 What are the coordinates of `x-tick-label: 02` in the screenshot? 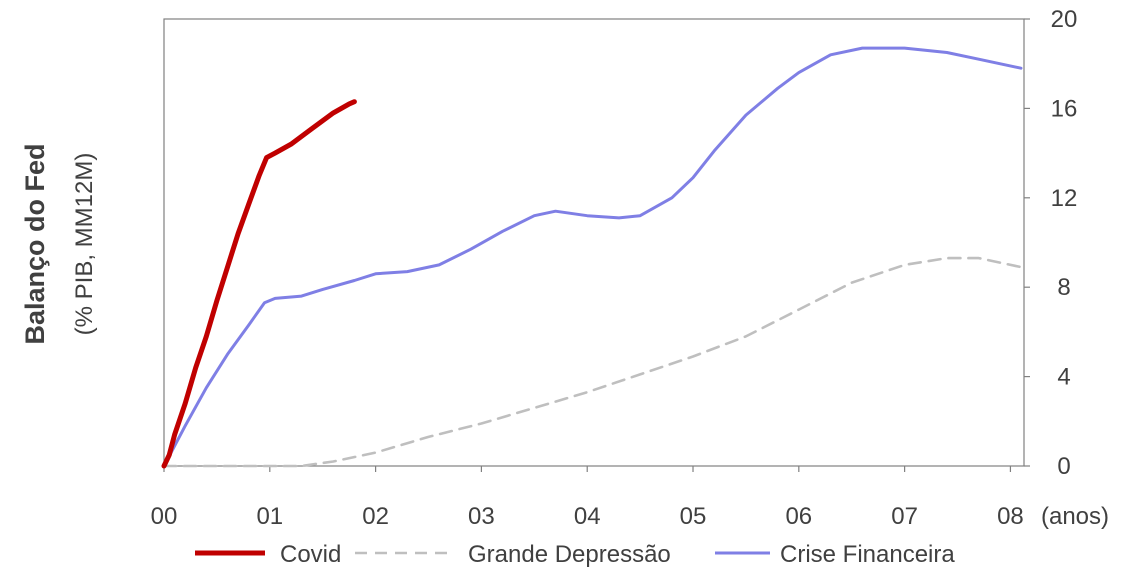 It's located at (375, 516).